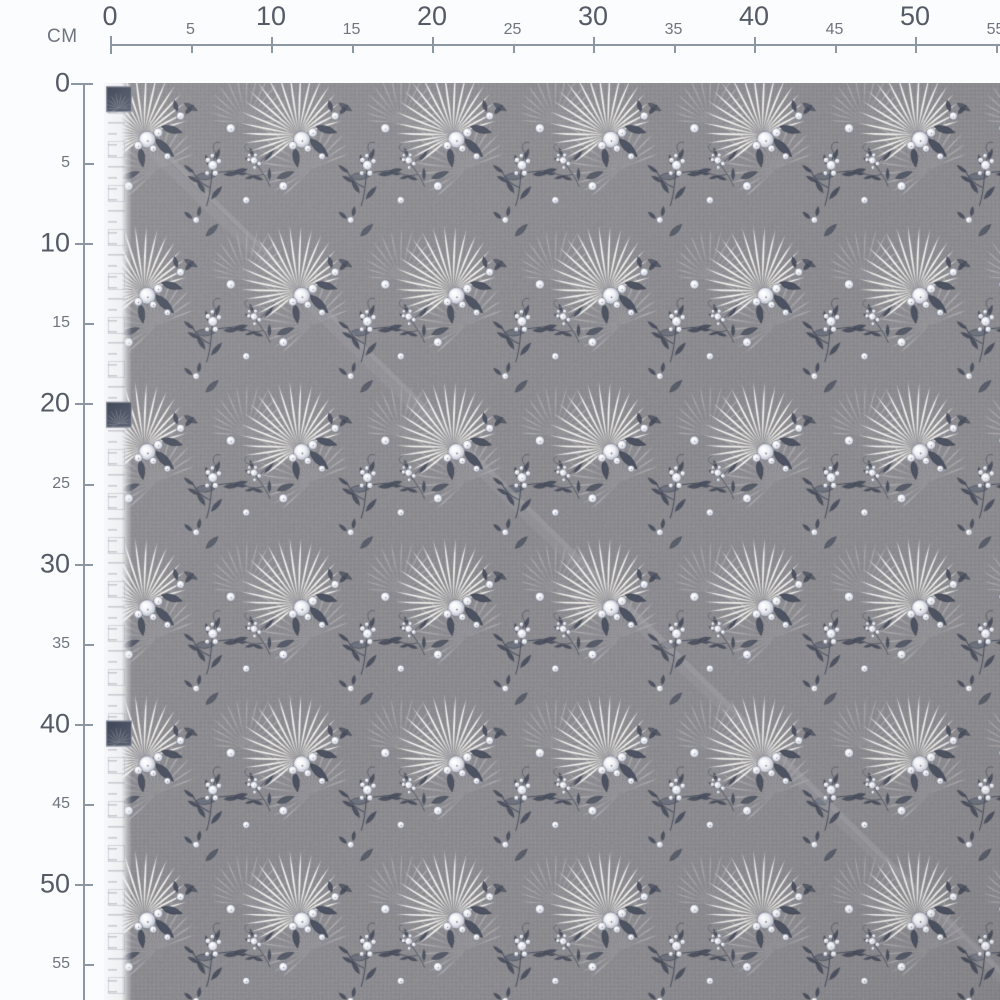 The image size is (1000, 1000). I want to click on vertical-ruler-line, so click(84, 541).